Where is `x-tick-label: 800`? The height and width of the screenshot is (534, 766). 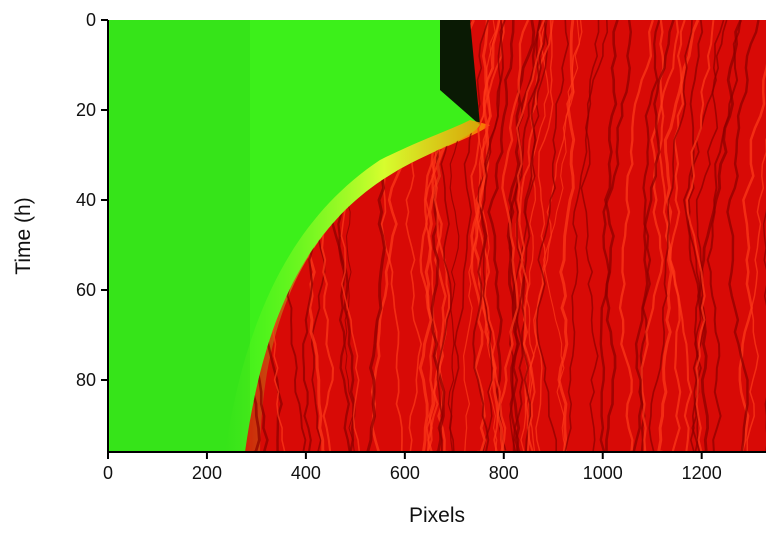 x-tick-label: 800 is located at coordinates (504, 473).